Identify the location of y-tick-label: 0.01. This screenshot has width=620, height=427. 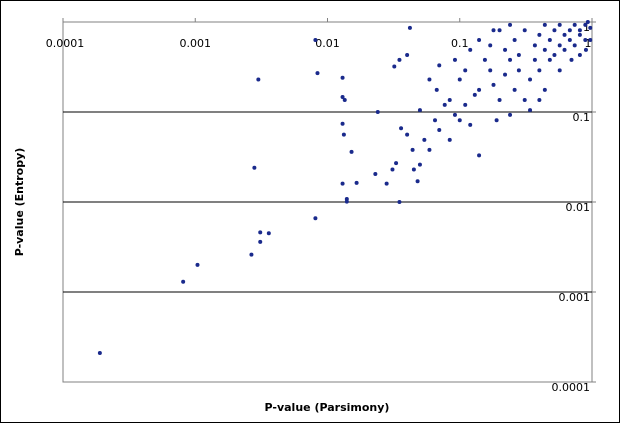
(578, 207).